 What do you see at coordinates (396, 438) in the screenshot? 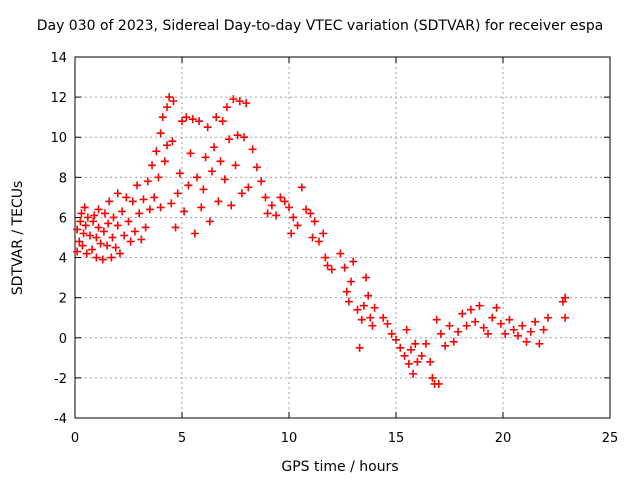
I see `x-tick-label: 15` at bounding box center [396, 438].